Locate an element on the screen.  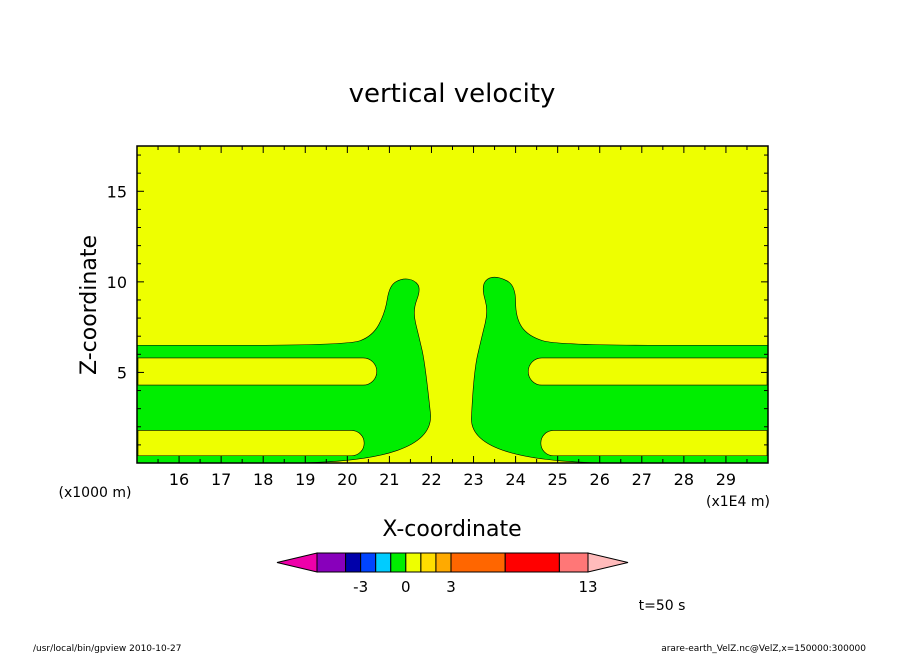
y-axis-label: Z-coordinate is located at coordinates (89, 305).